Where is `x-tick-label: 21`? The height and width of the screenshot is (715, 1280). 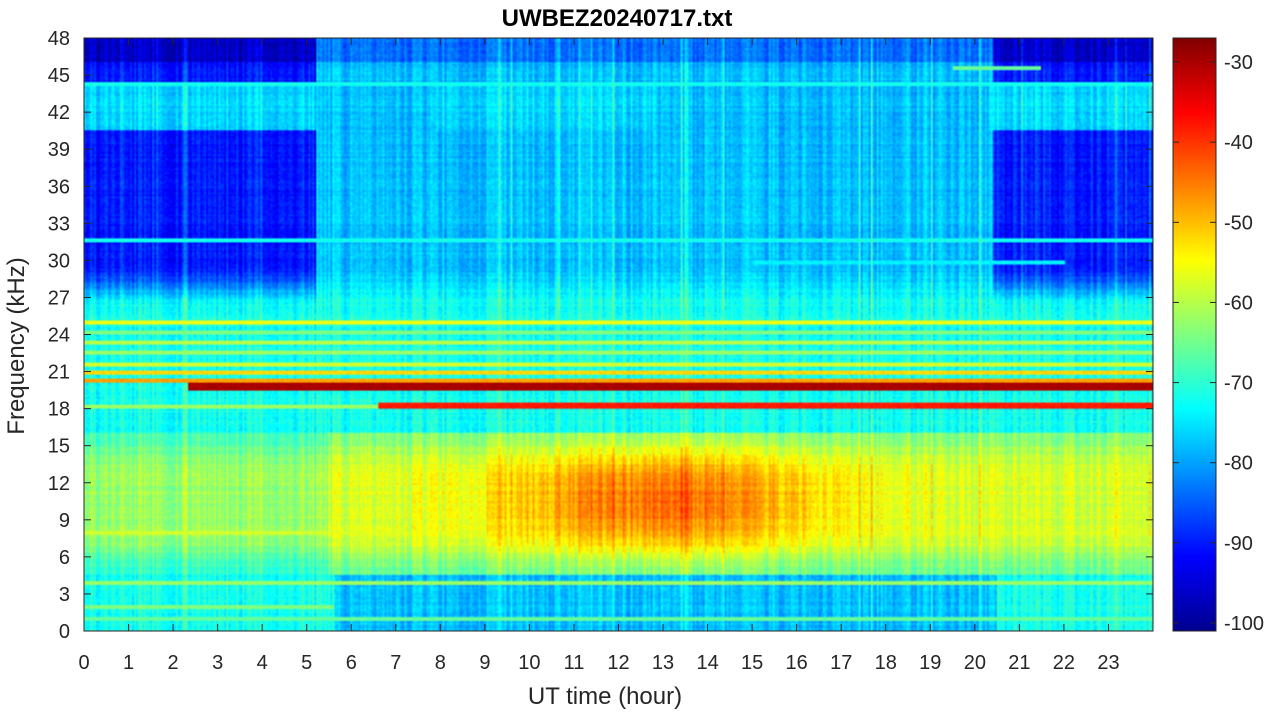
x-tick-label: 21 is located at coordinates (1019, 663).